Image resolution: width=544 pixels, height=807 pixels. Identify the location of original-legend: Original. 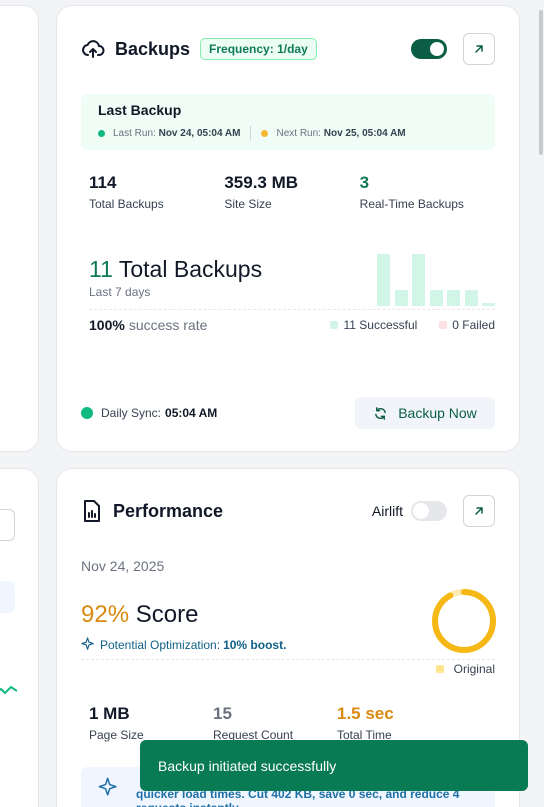
(465, 669).